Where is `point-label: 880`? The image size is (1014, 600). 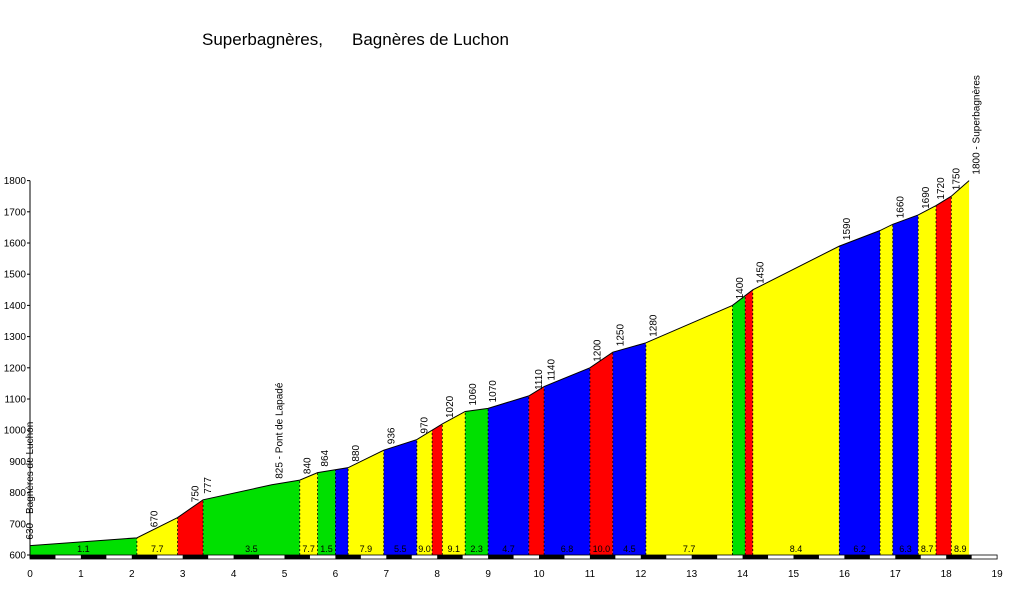
point-label: 880 is located at coordinates (356, 452).